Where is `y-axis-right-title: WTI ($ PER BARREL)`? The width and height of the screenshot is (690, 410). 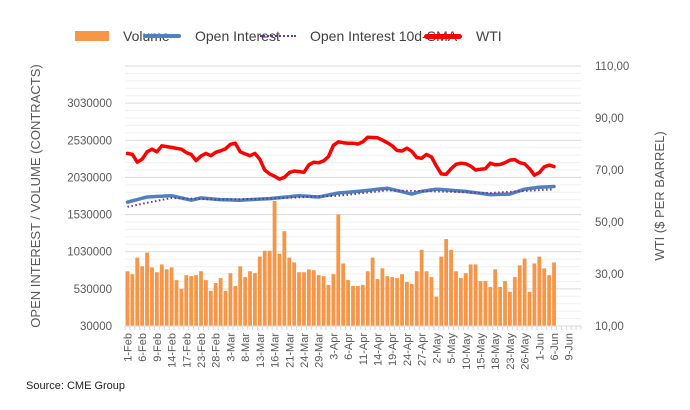 y-axis-right-title: WTI ($ PER BARREL) is located at coordinates (659, 195).